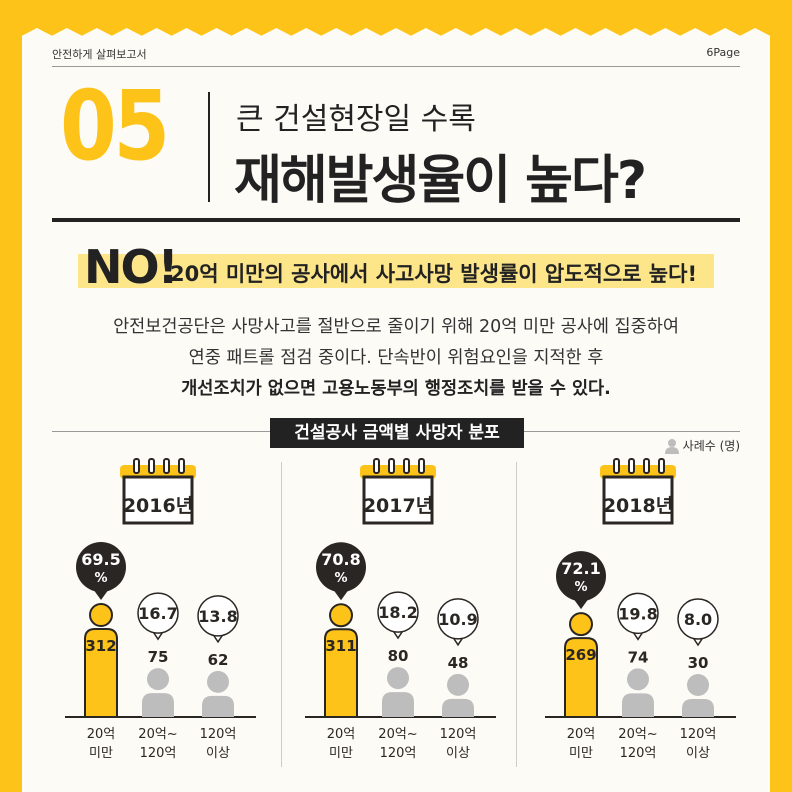 This screenshot has width=792, height=792. Describe the element at coordinates (158, 657) in the screenshot. I see `count-label: 75` at that location.